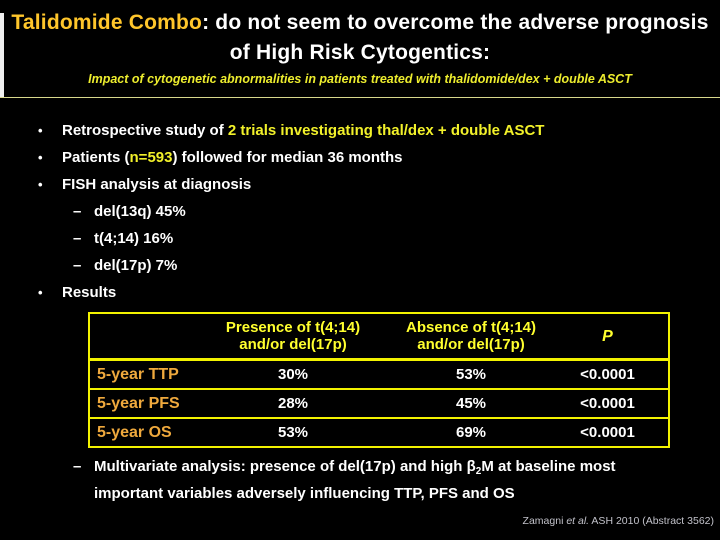 The width and height of the screenshot is (720, 540). I want to click on subbullet-del13q: – del(13q) 45%, so click(360, 211).